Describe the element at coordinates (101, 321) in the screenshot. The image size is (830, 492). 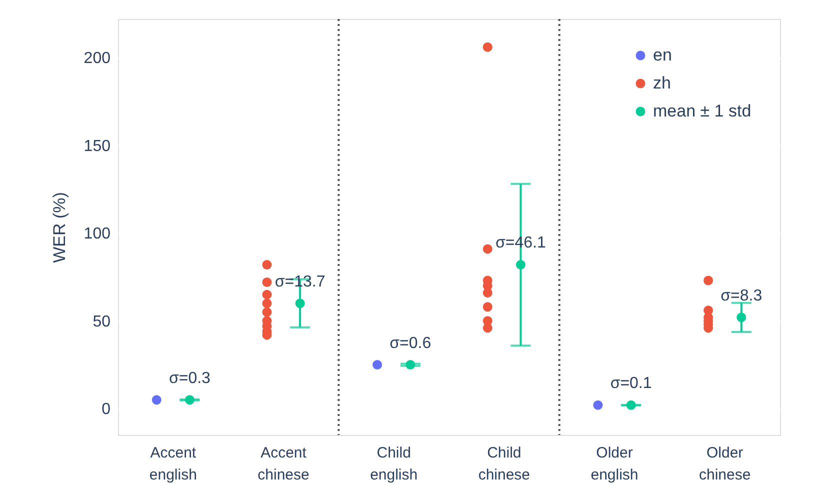
I see `y-tick-label: 50` at that location.